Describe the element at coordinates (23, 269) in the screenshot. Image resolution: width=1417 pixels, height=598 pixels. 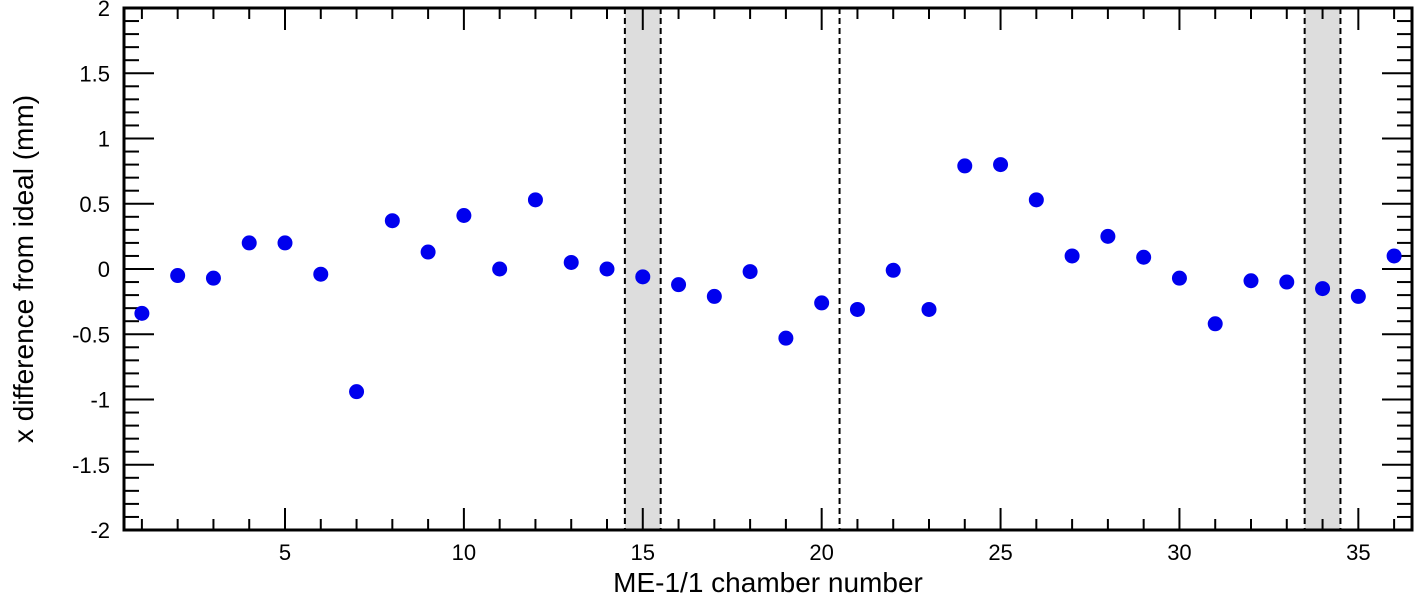
I see `y-axis-label: x difference from ideal (mm)` at that location.